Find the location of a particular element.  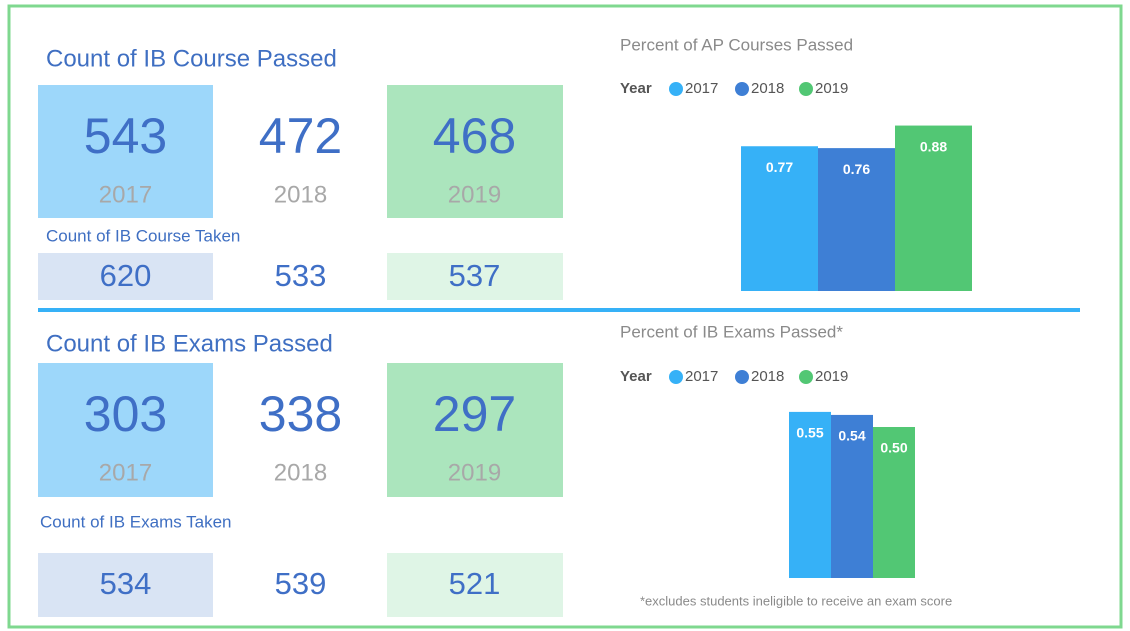

data-label: 0.55 is located at coordinates (809, 433).